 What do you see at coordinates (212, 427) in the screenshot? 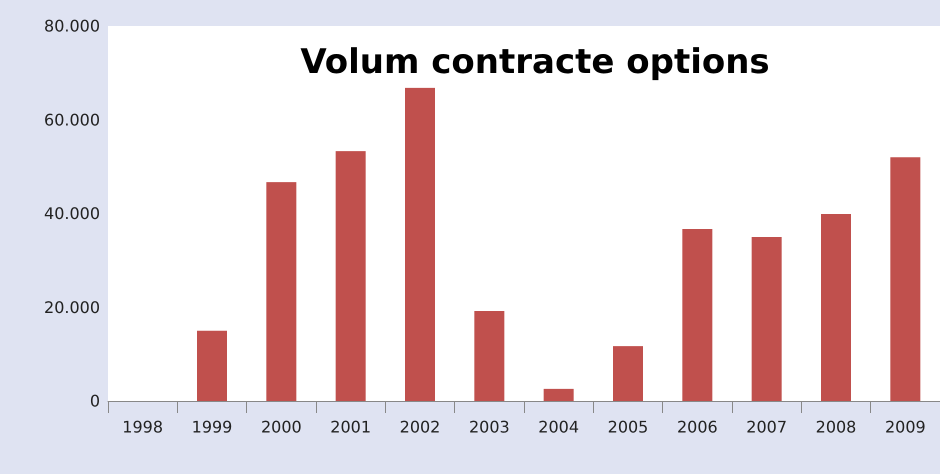
I see `x-tick-label: 1999` at bounding box center [212, 427].